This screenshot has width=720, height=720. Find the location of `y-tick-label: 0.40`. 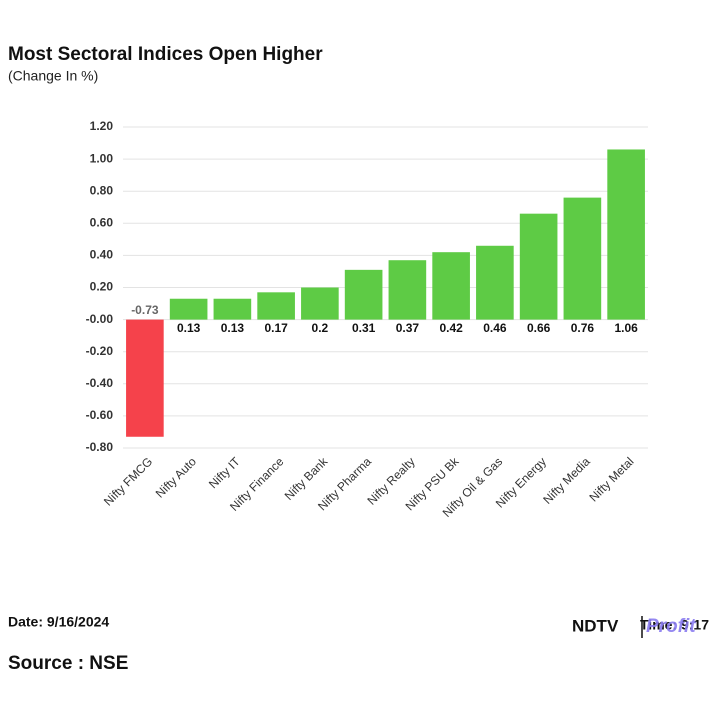

y-tick-label: 0.40 is located at coordinates (102, 255).